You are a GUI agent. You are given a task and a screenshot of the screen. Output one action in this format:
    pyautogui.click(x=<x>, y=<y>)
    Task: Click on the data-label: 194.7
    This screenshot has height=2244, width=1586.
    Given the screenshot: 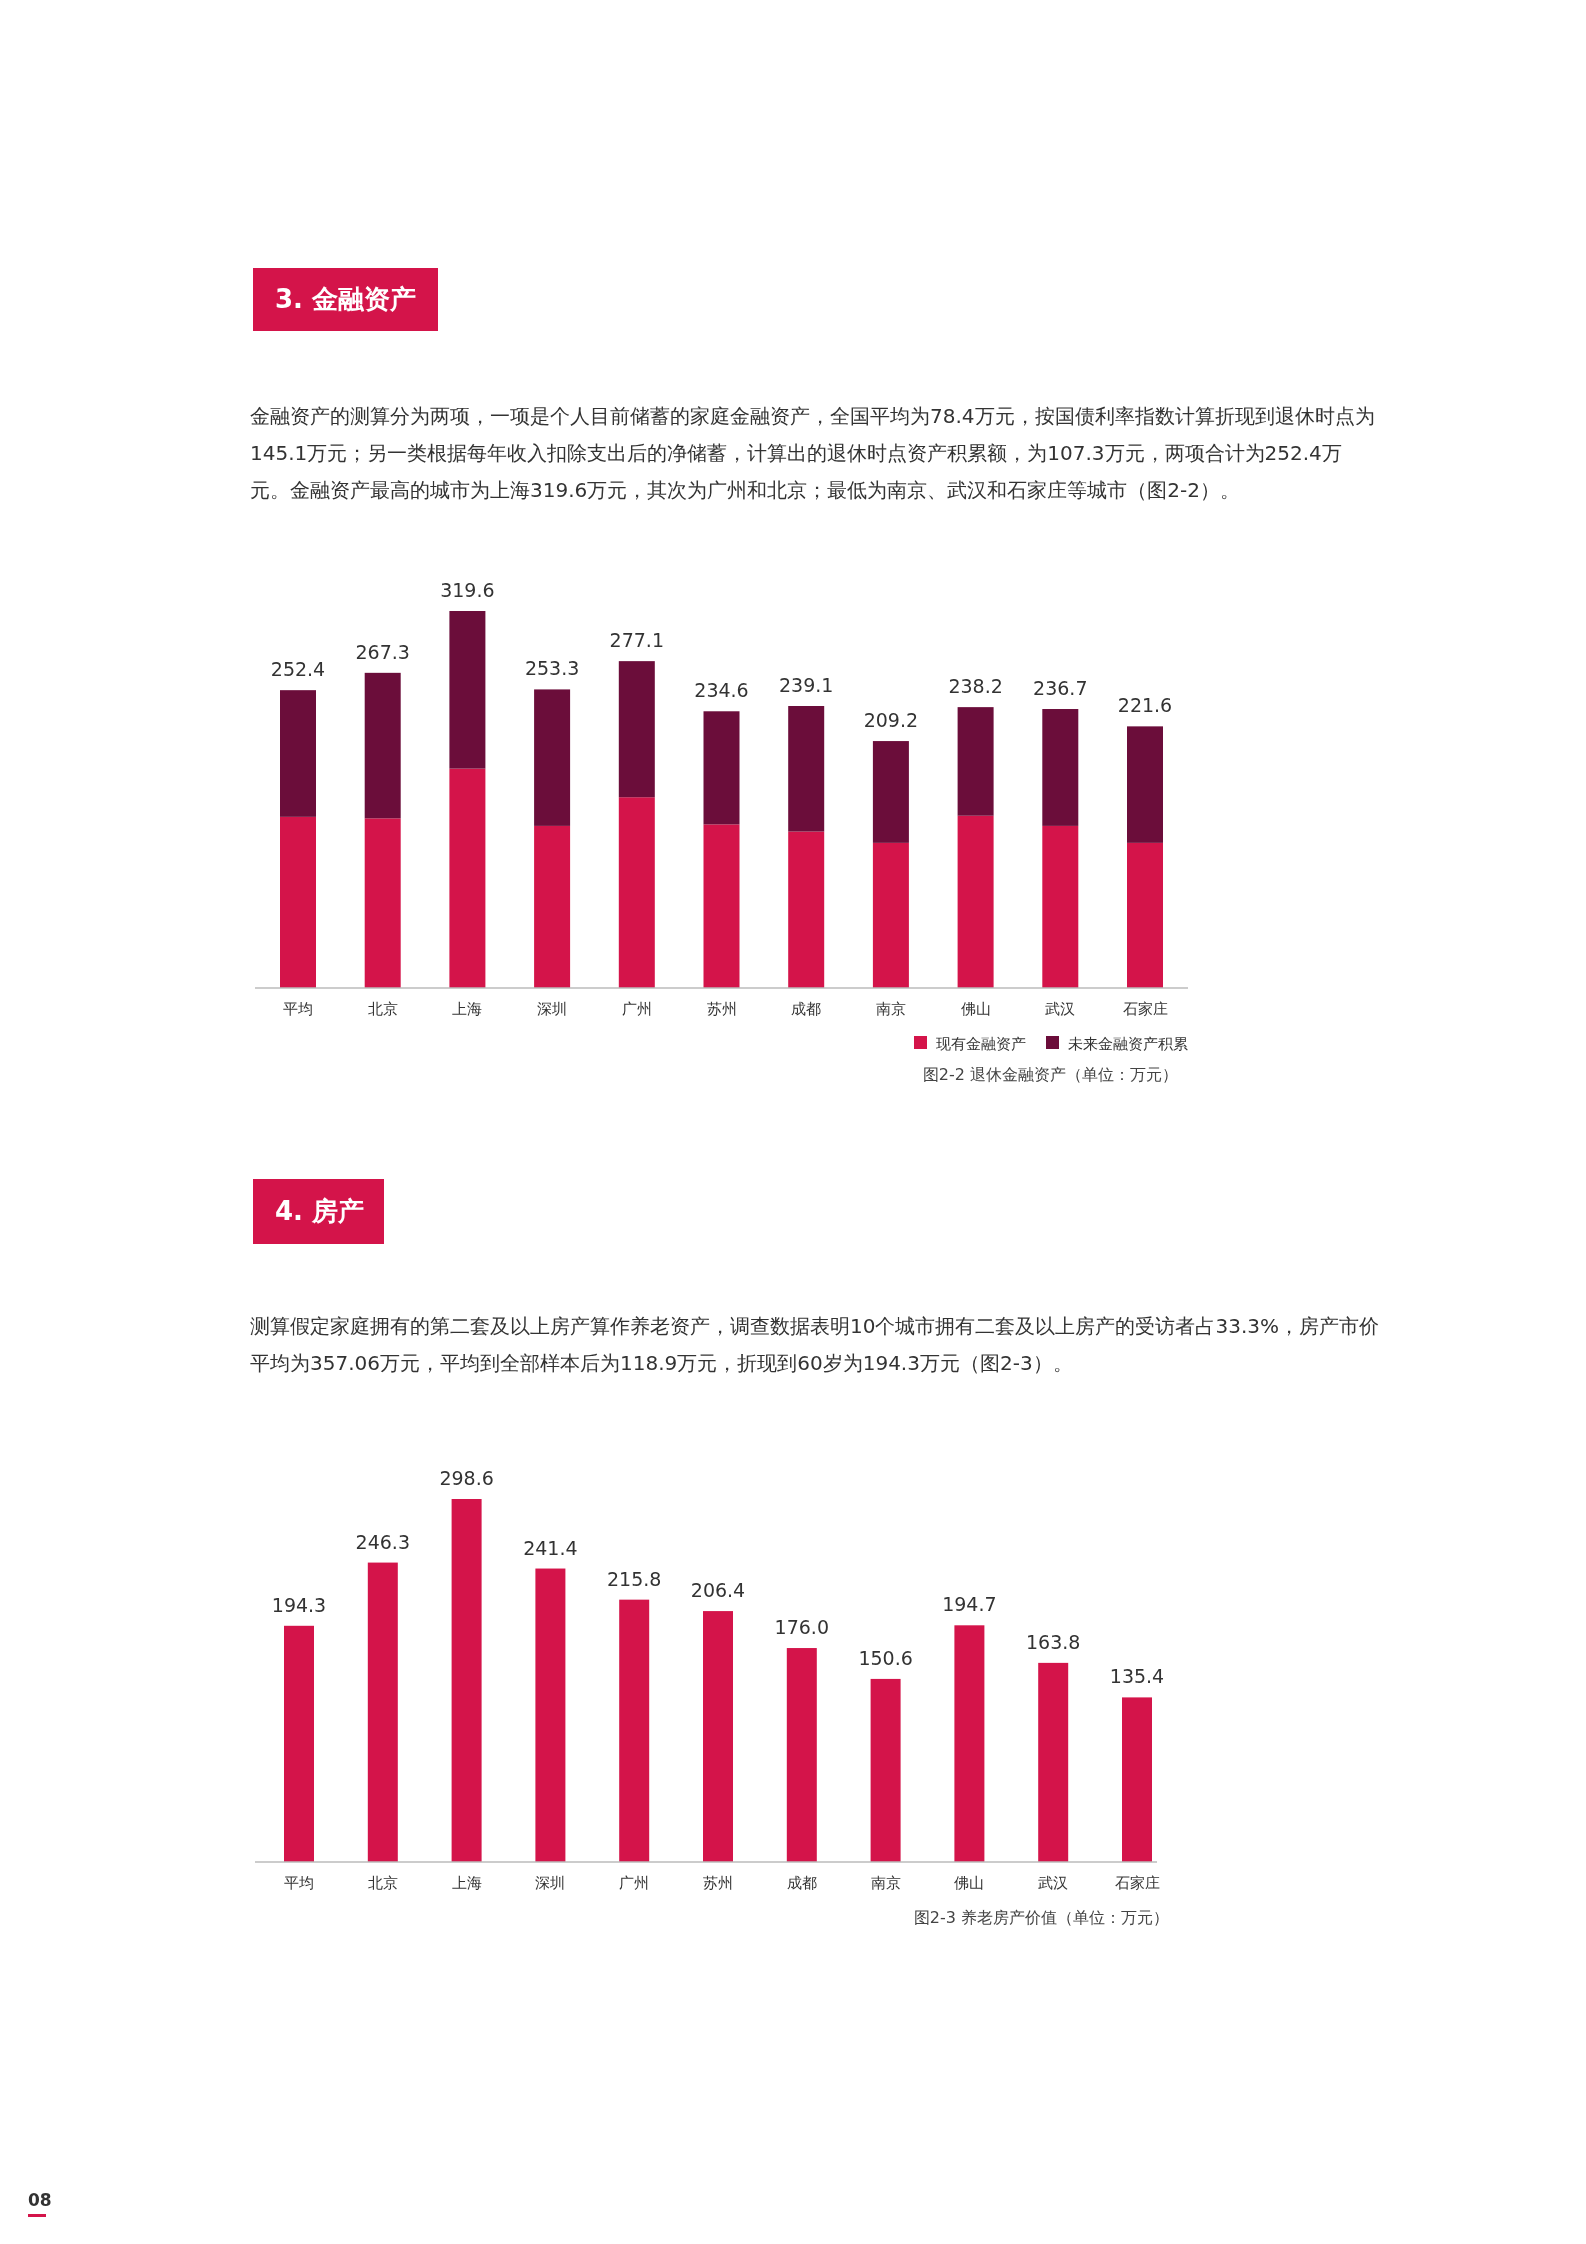 What is the action you would take?
    pyautogui.click(x=969, y=1604)
    